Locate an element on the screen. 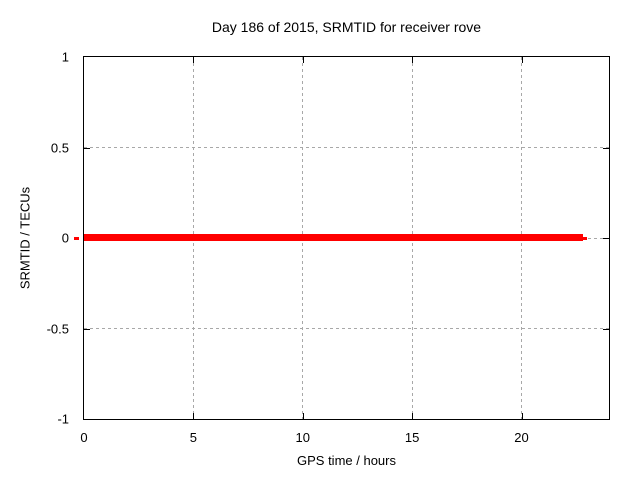 The height and width of the screenshot is (480, 640). x-tick-label: 10 is located at coordinates (302, 437).